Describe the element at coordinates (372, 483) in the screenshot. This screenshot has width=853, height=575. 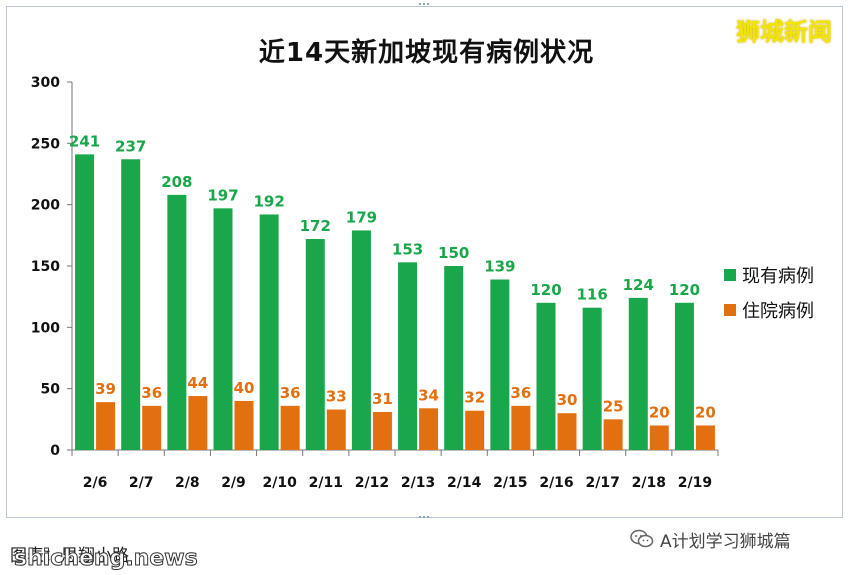
I see `x-tick-label: 2/12` at that location.